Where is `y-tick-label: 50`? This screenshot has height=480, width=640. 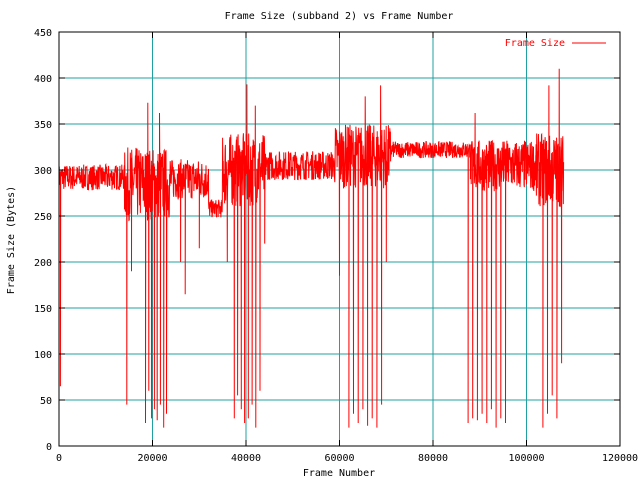 y-tick-label: 50 is located at coordinates (46, 401).